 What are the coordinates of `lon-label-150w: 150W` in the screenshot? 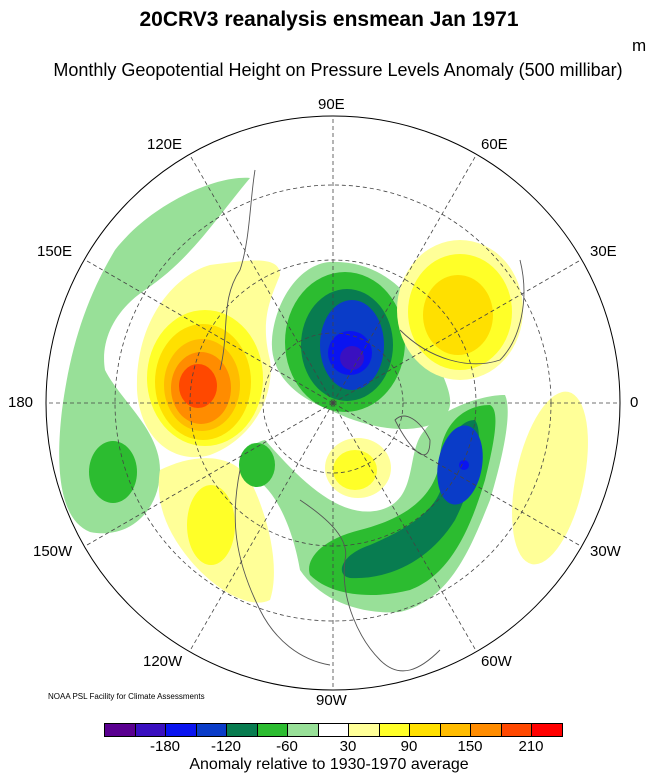 It's located at (53, 551).